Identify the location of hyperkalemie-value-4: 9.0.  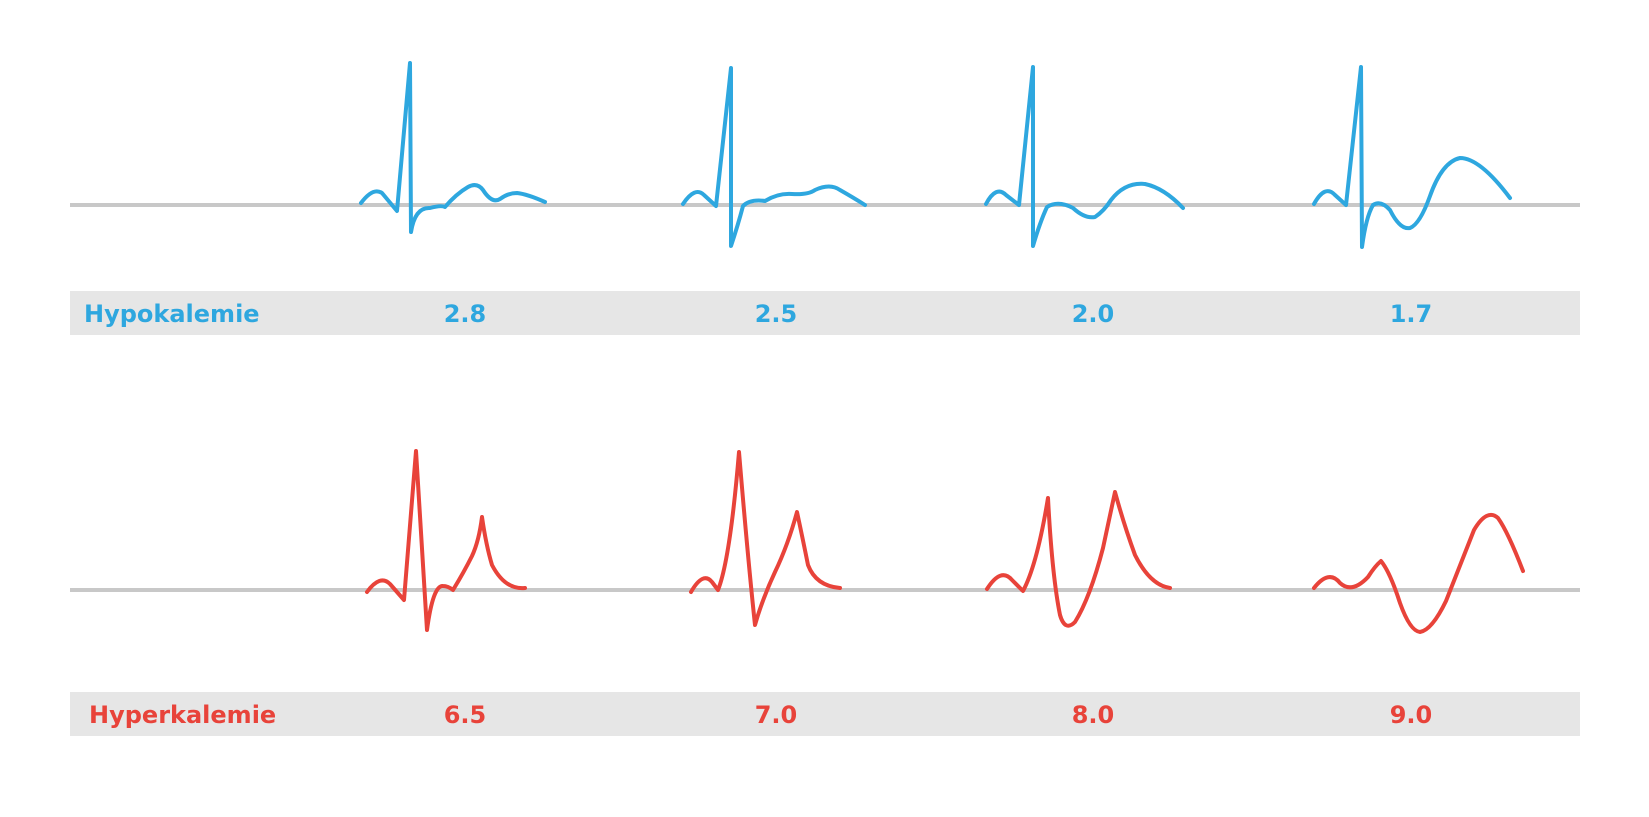
(1411, 715).